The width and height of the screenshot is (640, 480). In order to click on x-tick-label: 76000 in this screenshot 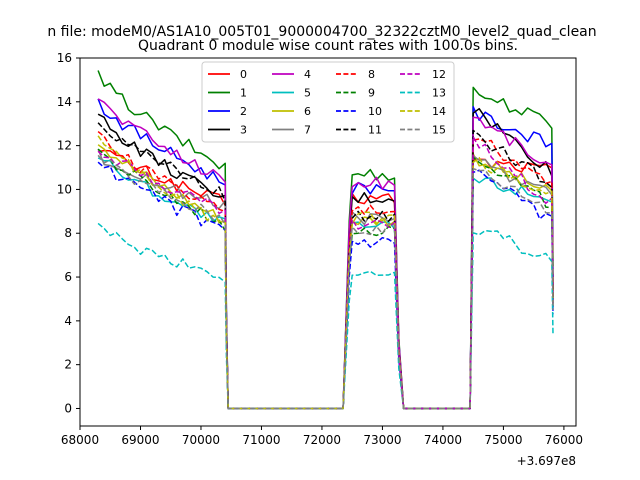, I will do `click(564, 440)`.